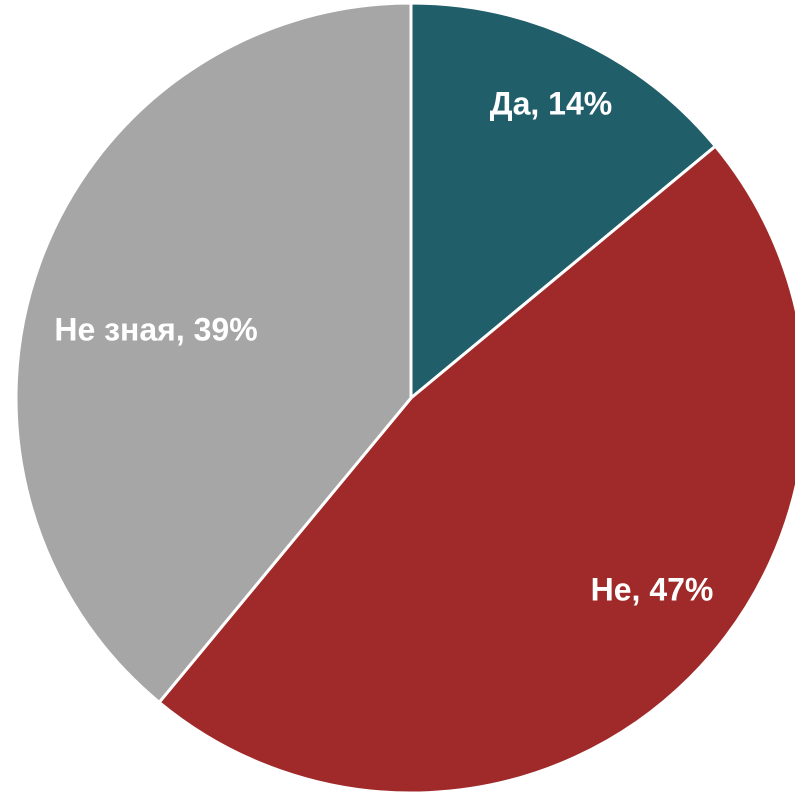 Image resolution: width=795 pixels, height=794 pixels. I want to click on pie-slice-label-3: Не зная, 39%, so click(155, 329).